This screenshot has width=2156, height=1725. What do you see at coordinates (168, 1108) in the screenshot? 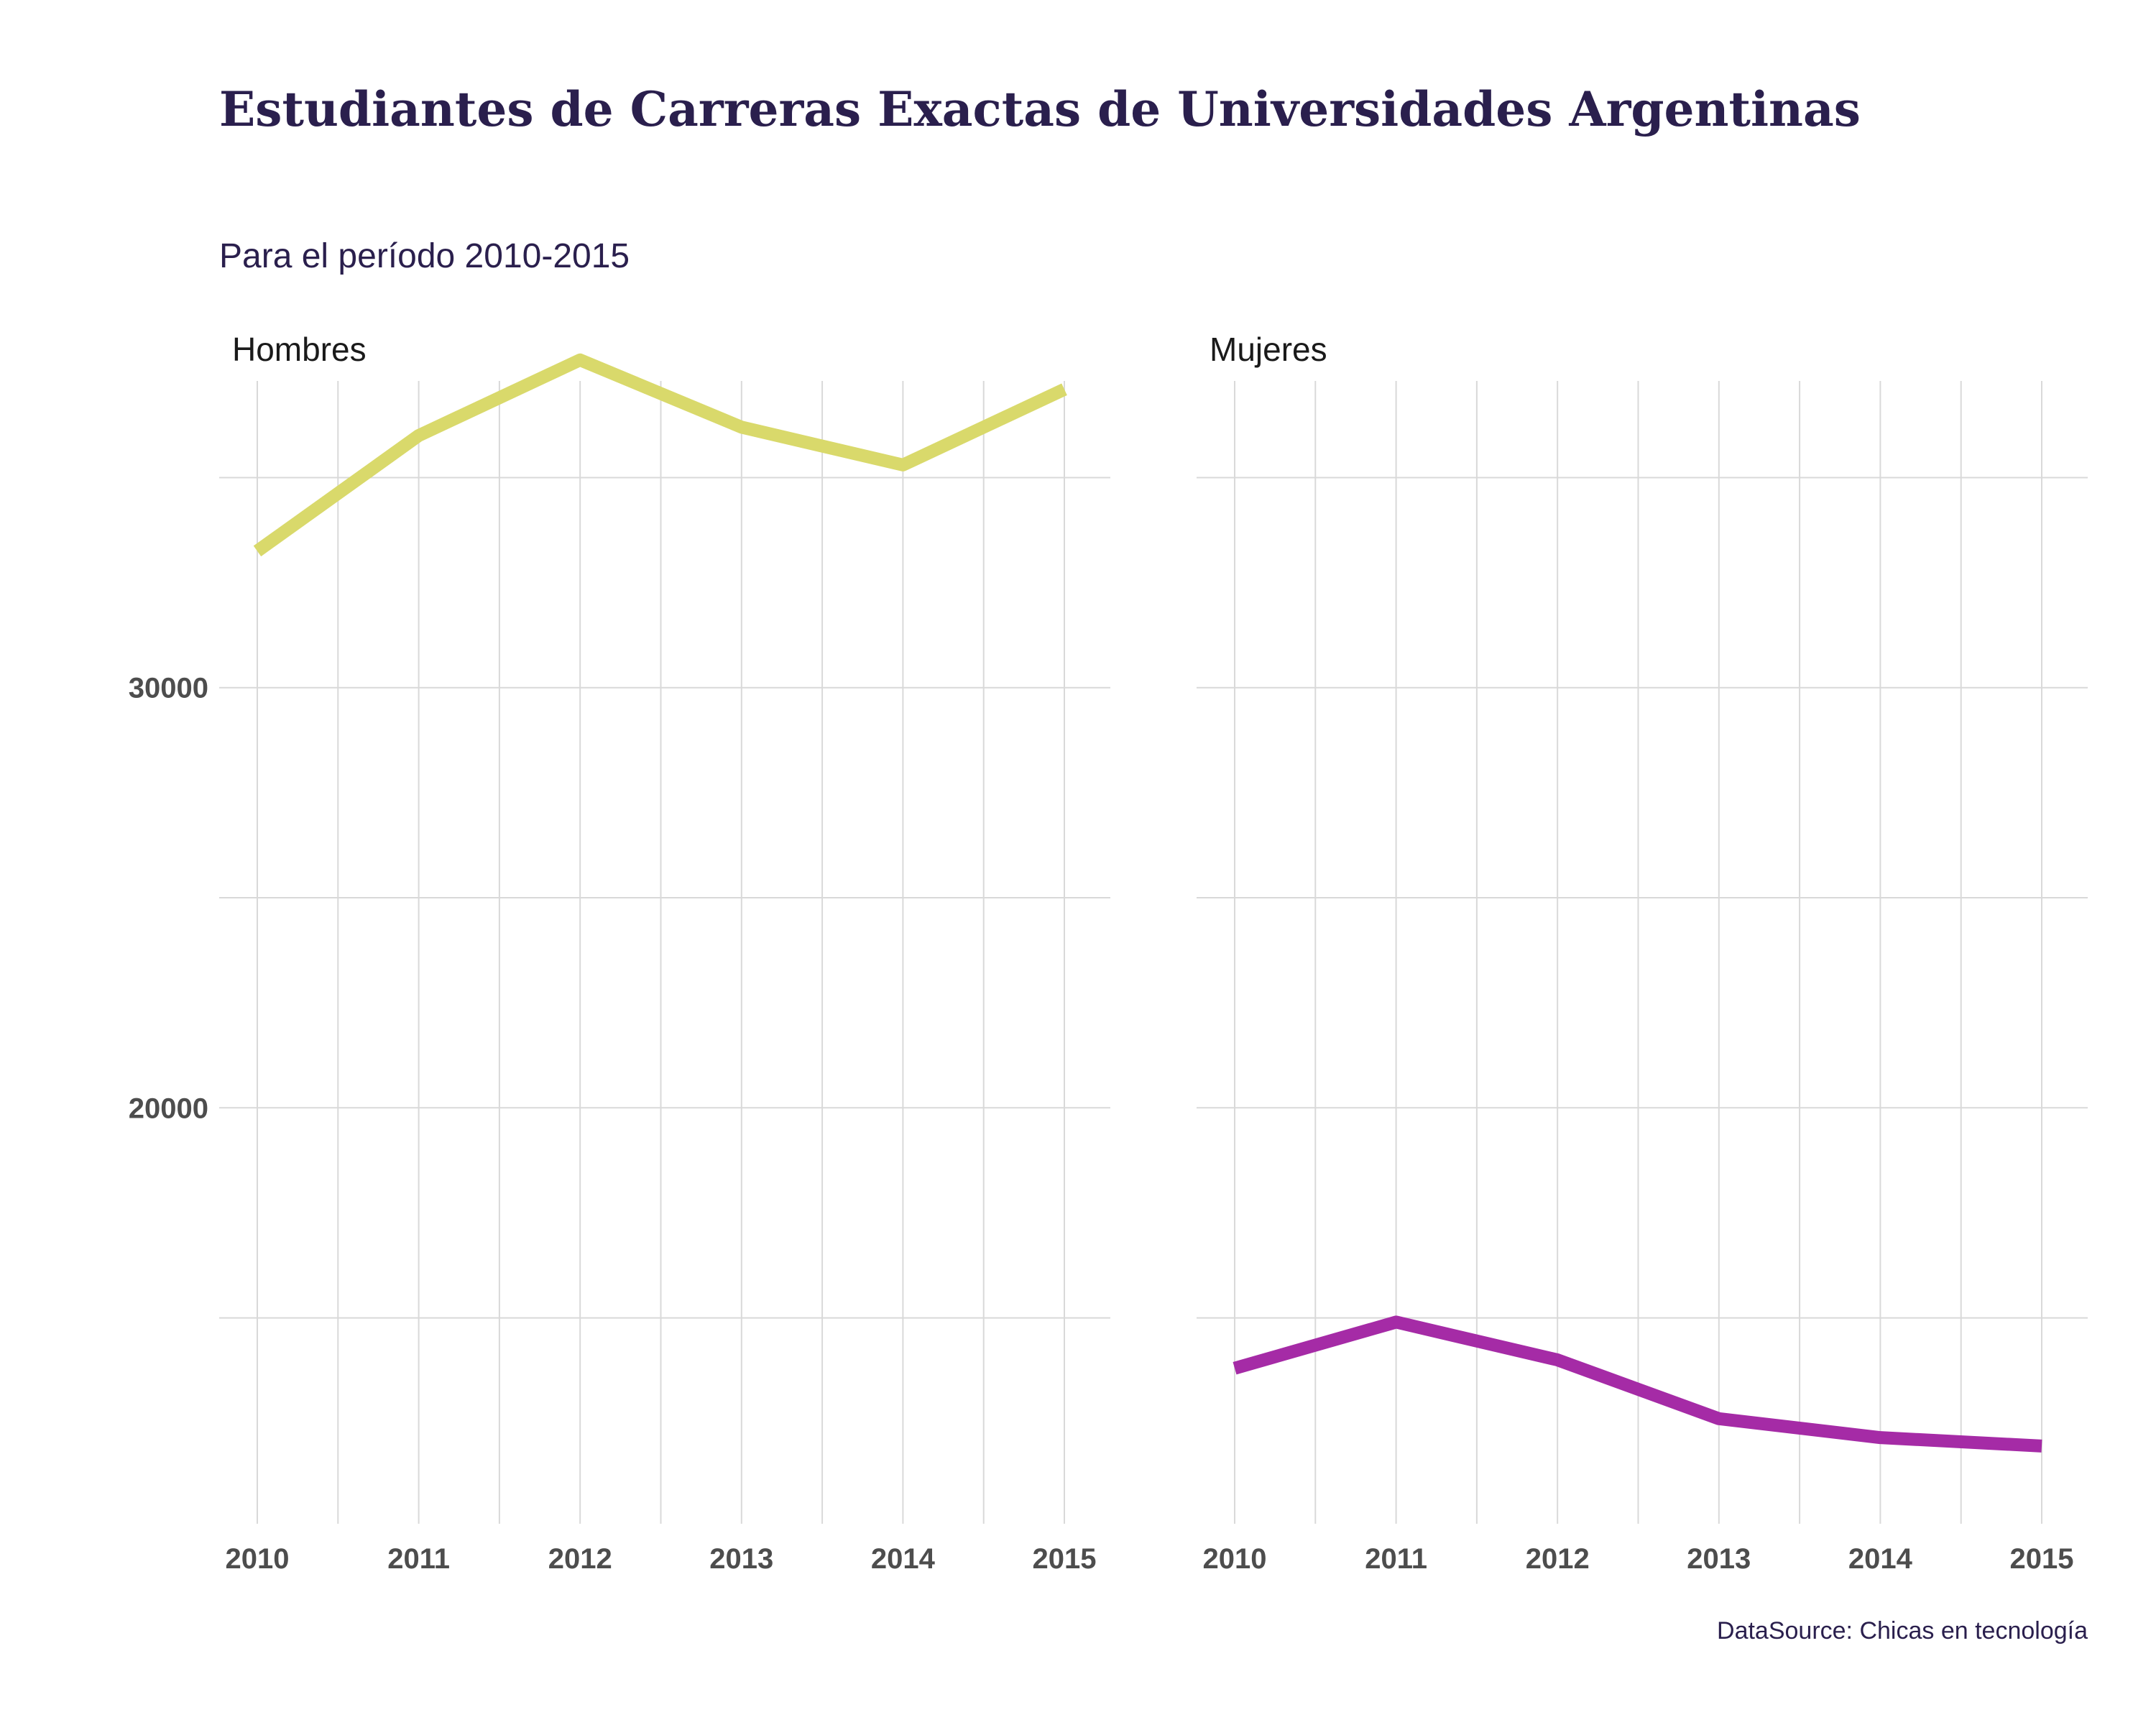
I see `y-tick-label: 20000` at bounding box center [168, 1108].